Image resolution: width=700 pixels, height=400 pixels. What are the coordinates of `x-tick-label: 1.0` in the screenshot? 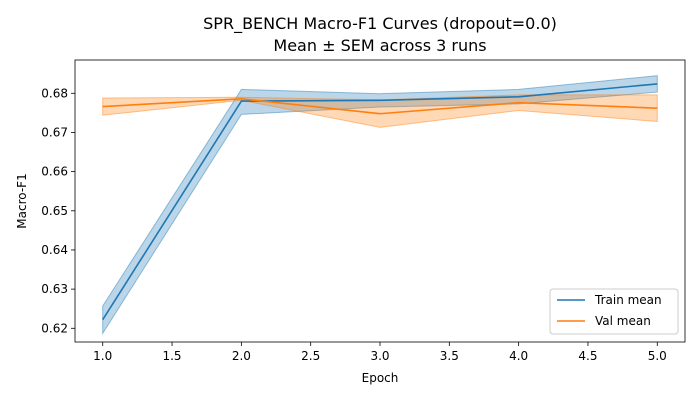 It's located at (102, 356).